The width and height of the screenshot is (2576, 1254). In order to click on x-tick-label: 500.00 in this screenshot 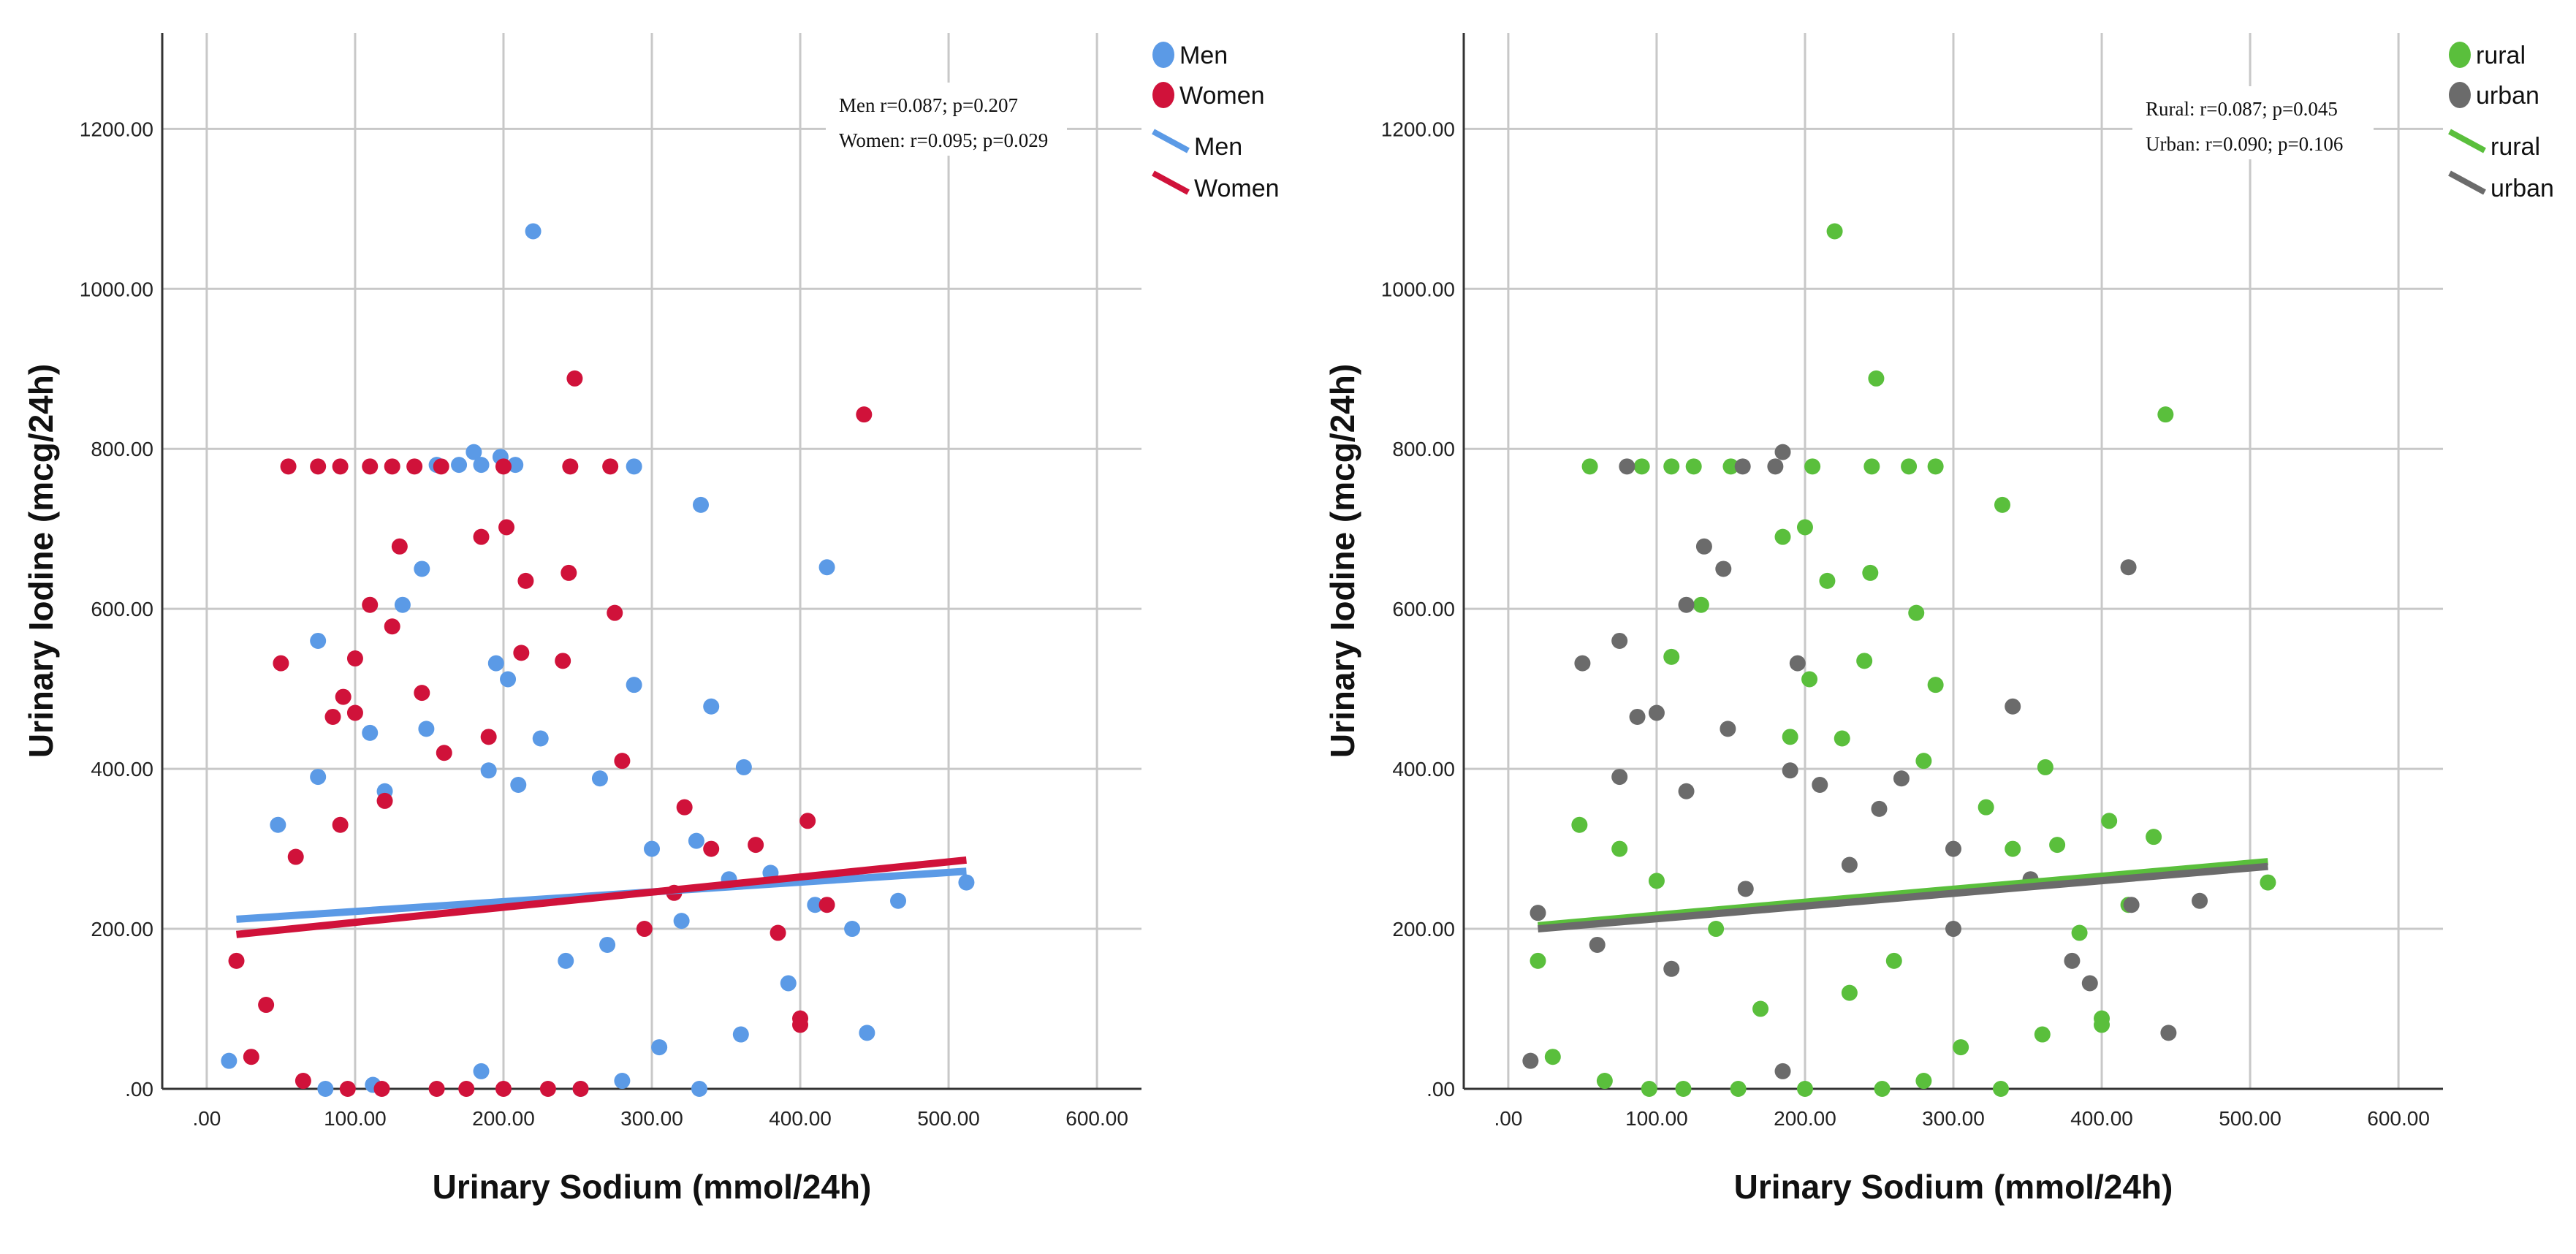, I will do `click(948, 1118)`.